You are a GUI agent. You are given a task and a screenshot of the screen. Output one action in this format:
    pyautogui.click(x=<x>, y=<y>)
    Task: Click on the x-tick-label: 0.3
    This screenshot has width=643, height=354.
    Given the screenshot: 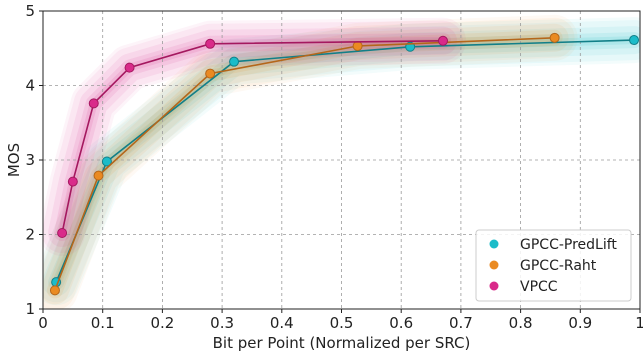 What is the action you would take?
    pyautogui.click(x=222, y=323)
    